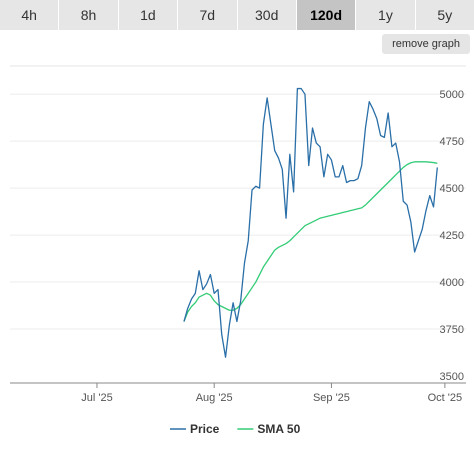 The height and width of the screenshot is (455, 474). I want to click on legend: Price SMA 50, so click(235, 429).